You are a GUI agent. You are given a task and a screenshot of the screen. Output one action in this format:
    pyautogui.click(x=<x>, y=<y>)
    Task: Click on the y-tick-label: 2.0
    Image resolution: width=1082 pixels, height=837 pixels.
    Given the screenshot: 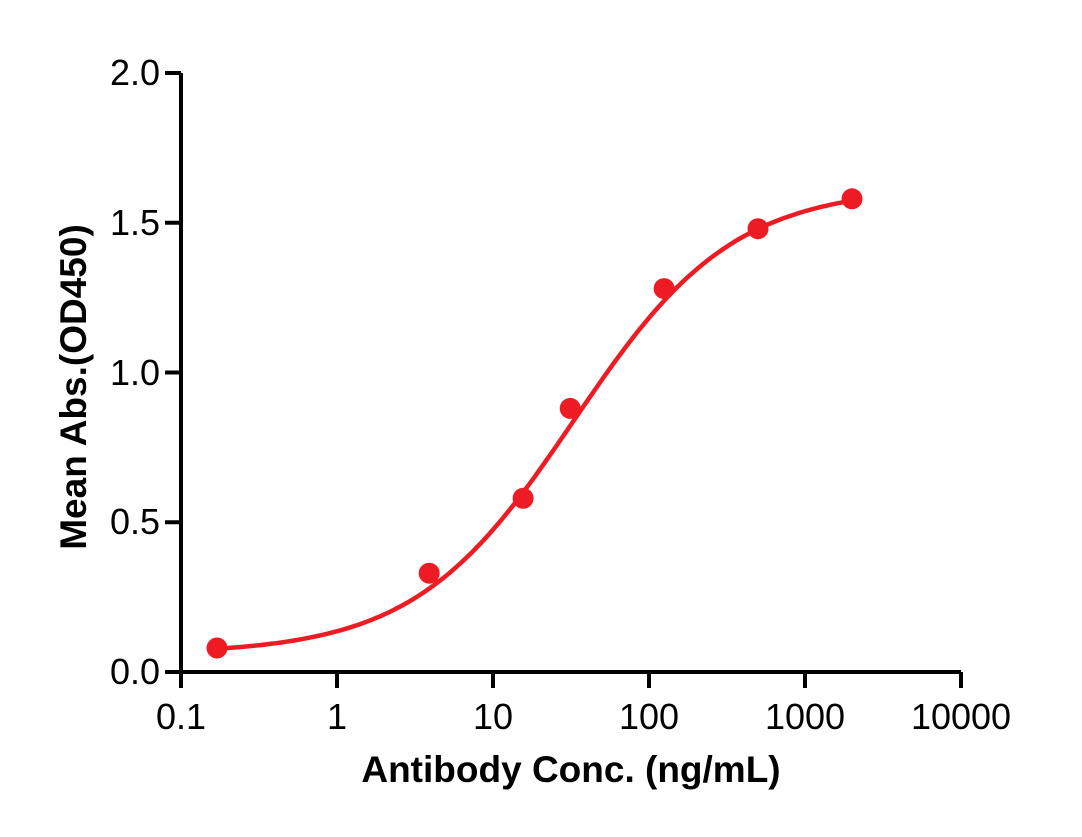 What is the action you would take?
    pyautogui.click(x=134, y=72)
    